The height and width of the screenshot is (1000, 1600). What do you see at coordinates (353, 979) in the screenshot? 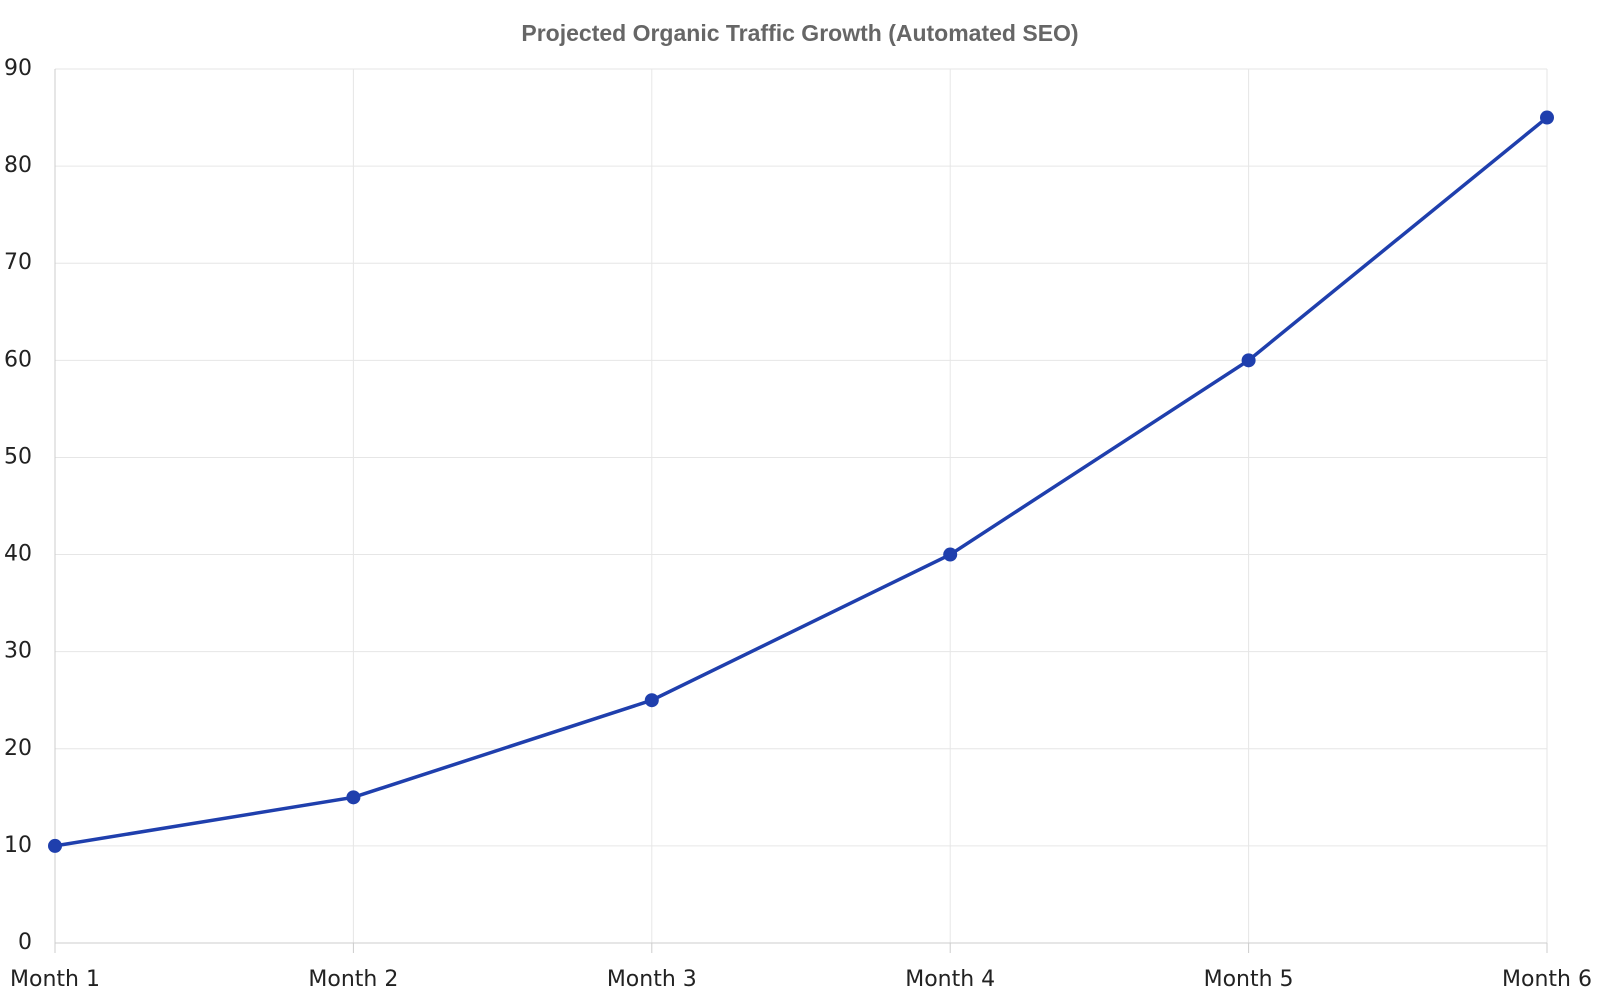
I see `x-tick-label: Month 2` at bounding box center [353, 979].